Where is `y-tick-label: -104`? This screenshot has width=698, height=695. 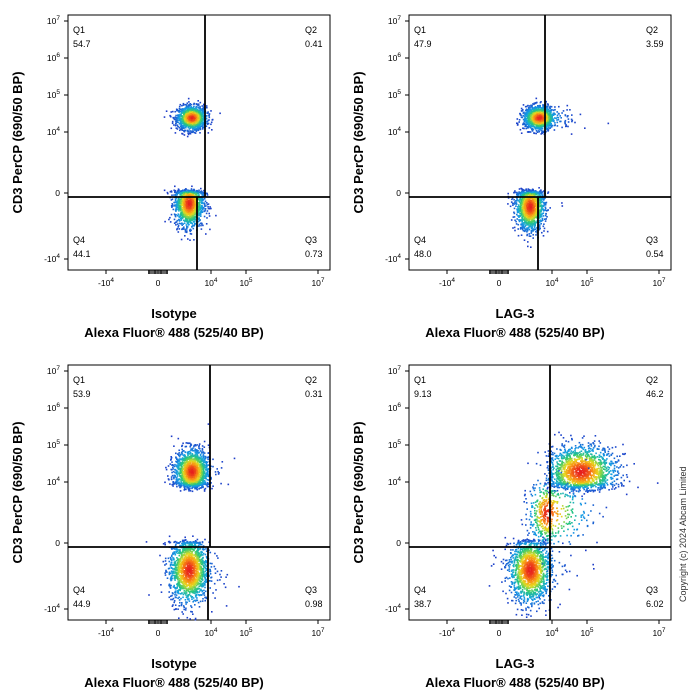
y-tick-label: -104 is located at coordinates (52, 258).